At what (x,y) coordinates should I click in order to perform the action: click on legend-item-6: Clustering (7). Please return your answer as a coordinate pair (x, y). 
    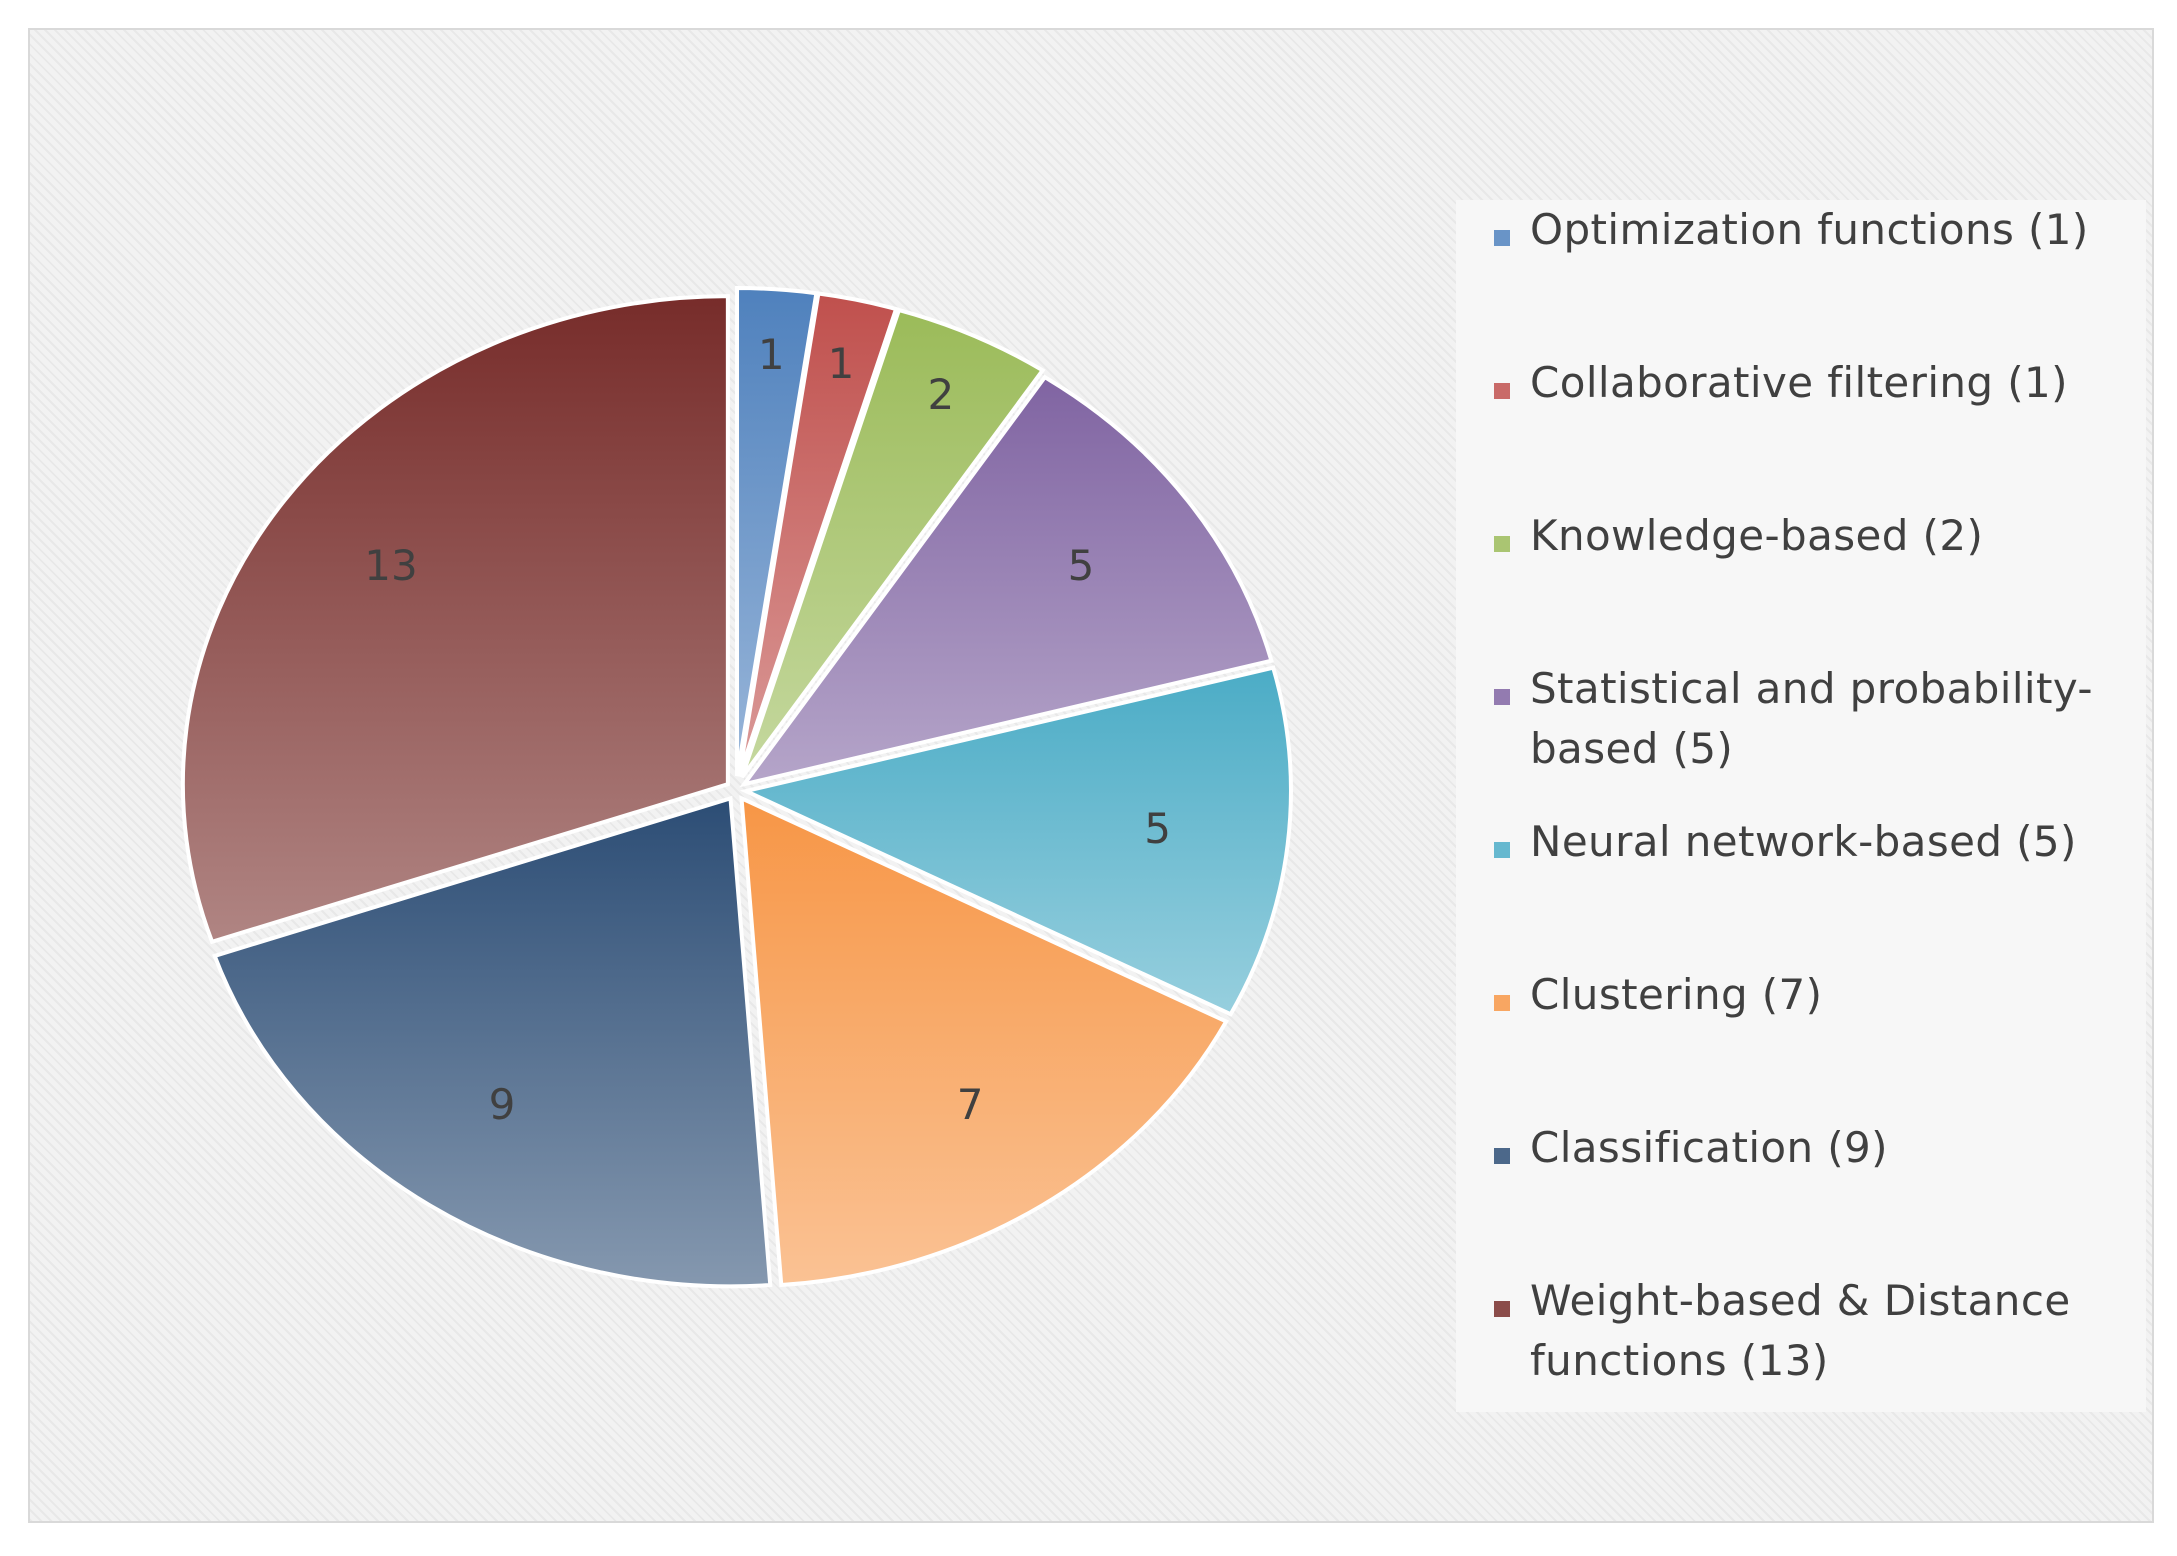
    Looking at the image, I should click on (1814, 995).